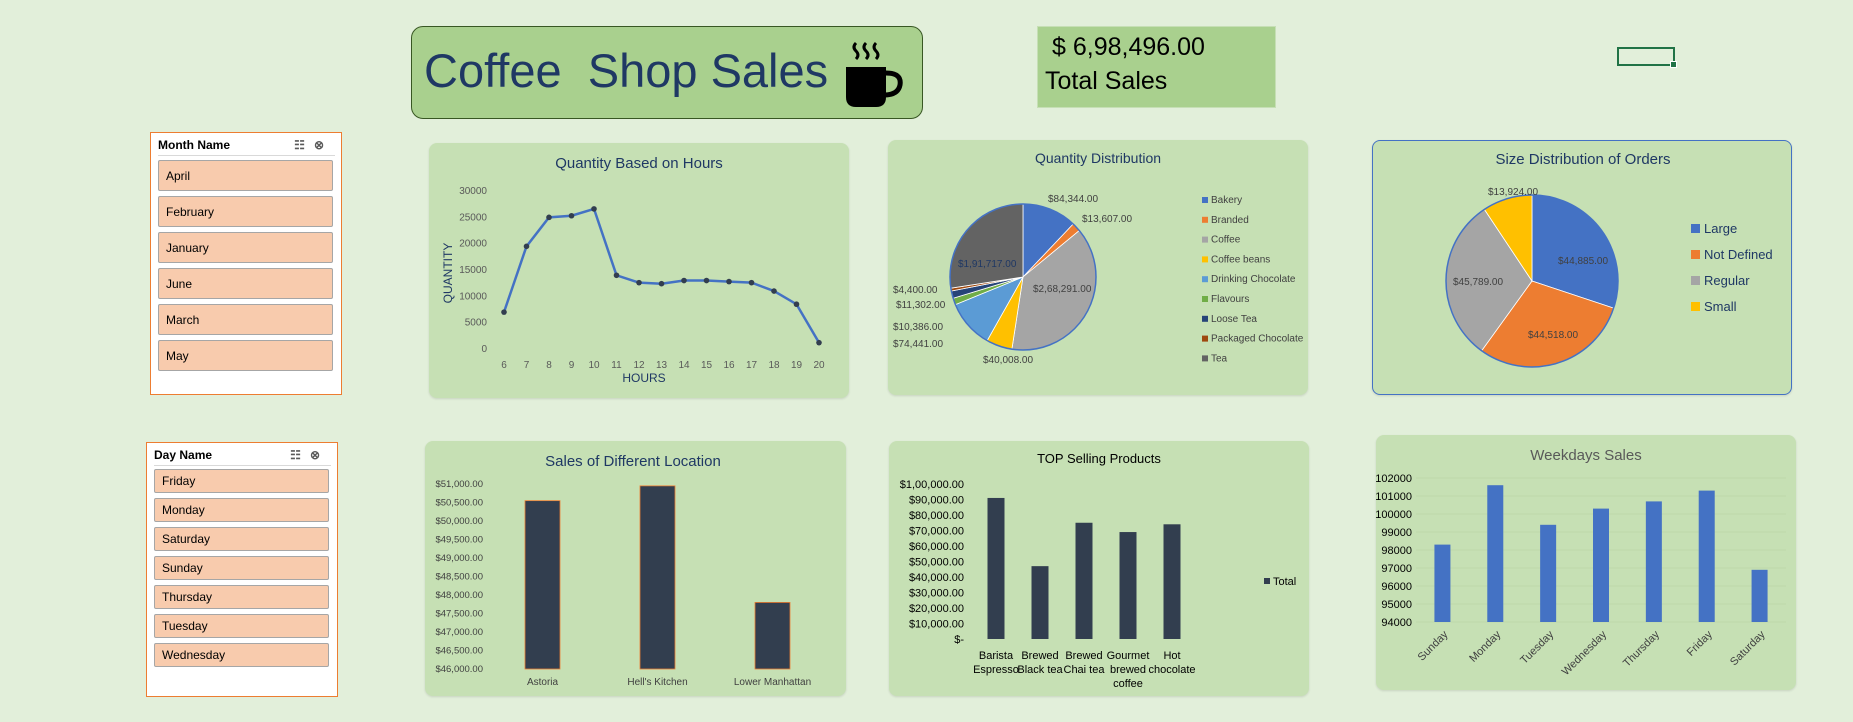 The height and width of the screenshot is (722, 1853). What do you see at coordinates (936, 625) in the screenshot?
I see `y-tick-label: $10,000.00` at bounding box center [936, 625].